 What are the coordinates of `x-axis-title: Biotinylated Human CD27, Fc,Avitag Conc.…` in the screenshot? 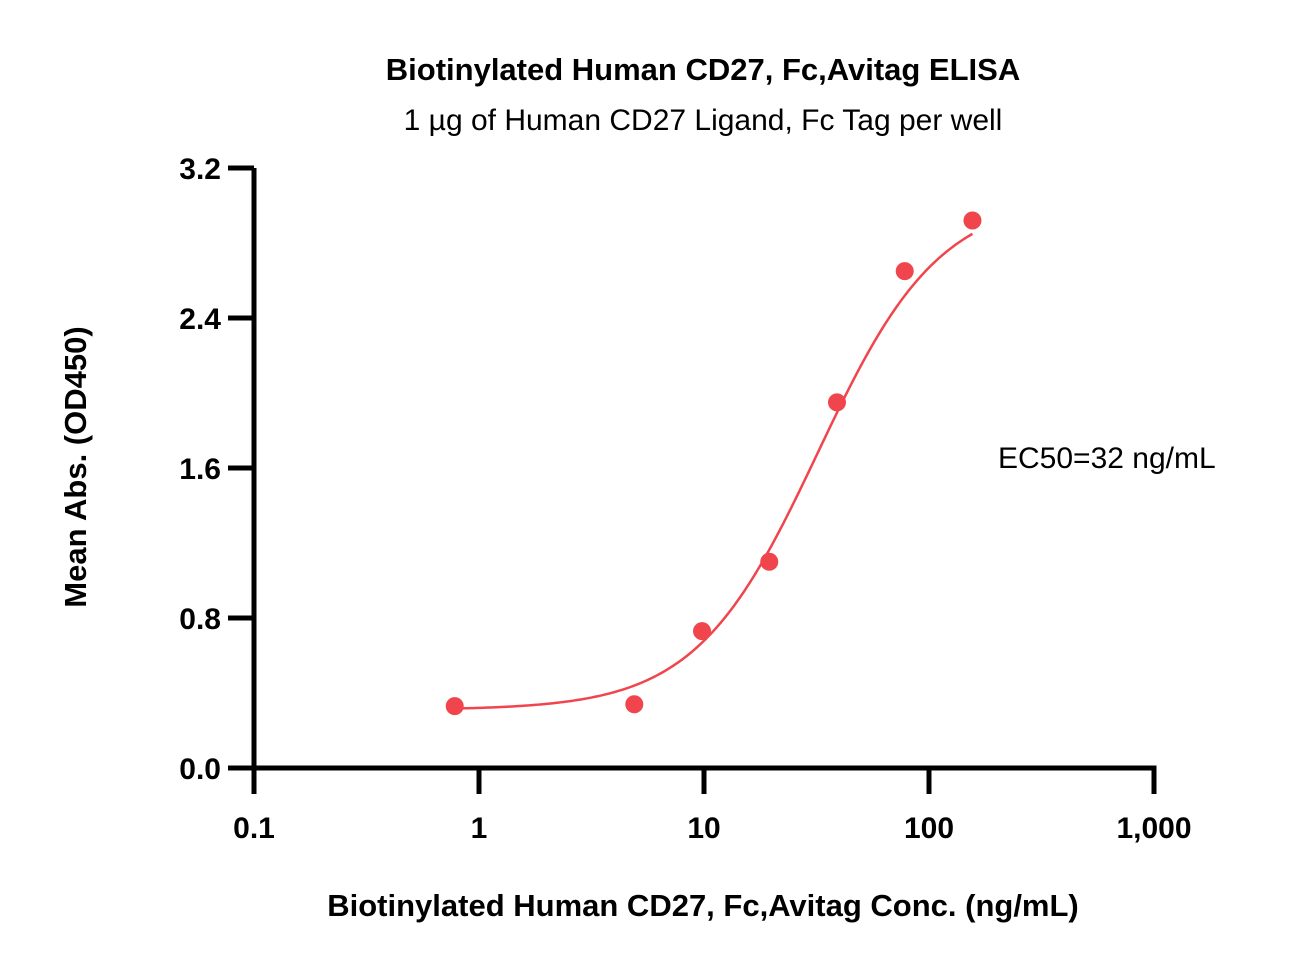 It's located at (703, 905).